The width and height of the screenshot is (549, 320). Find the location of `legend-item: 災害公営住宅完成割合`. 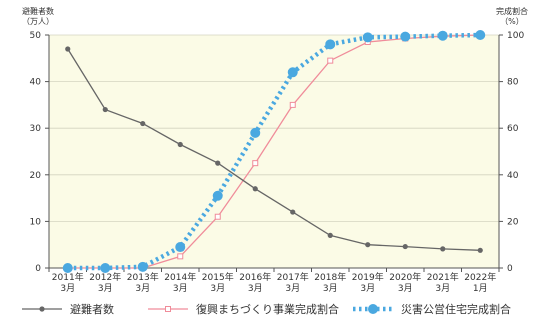

legend-item: 災害公営住宅完成割合 is located at coordinates (432, 309).